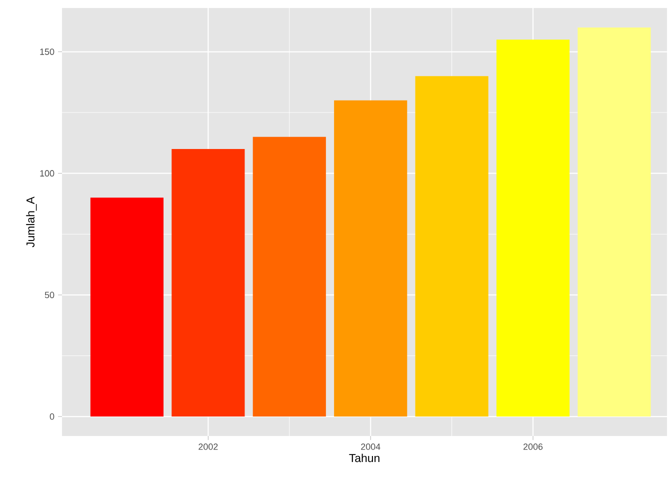  I want to click on y-tick-label: 100, so click(47, 173).